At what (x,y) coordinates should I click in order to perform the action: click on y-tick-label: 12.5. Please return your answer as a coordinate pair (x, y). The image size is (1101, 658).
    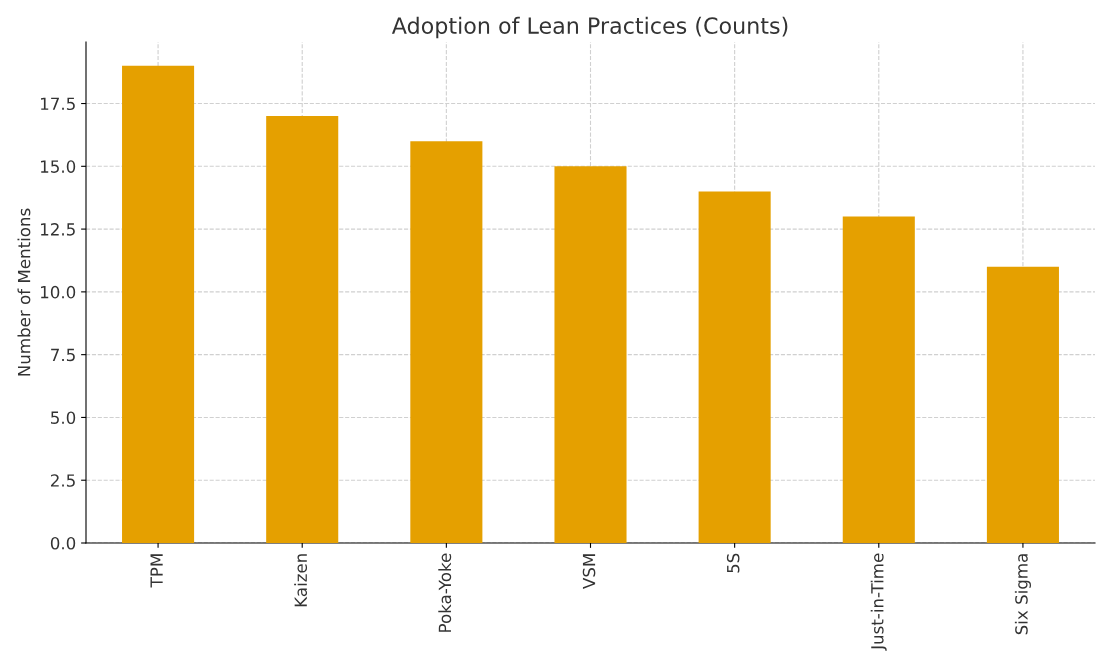
    Looking at the image, I should click on (58, 229).